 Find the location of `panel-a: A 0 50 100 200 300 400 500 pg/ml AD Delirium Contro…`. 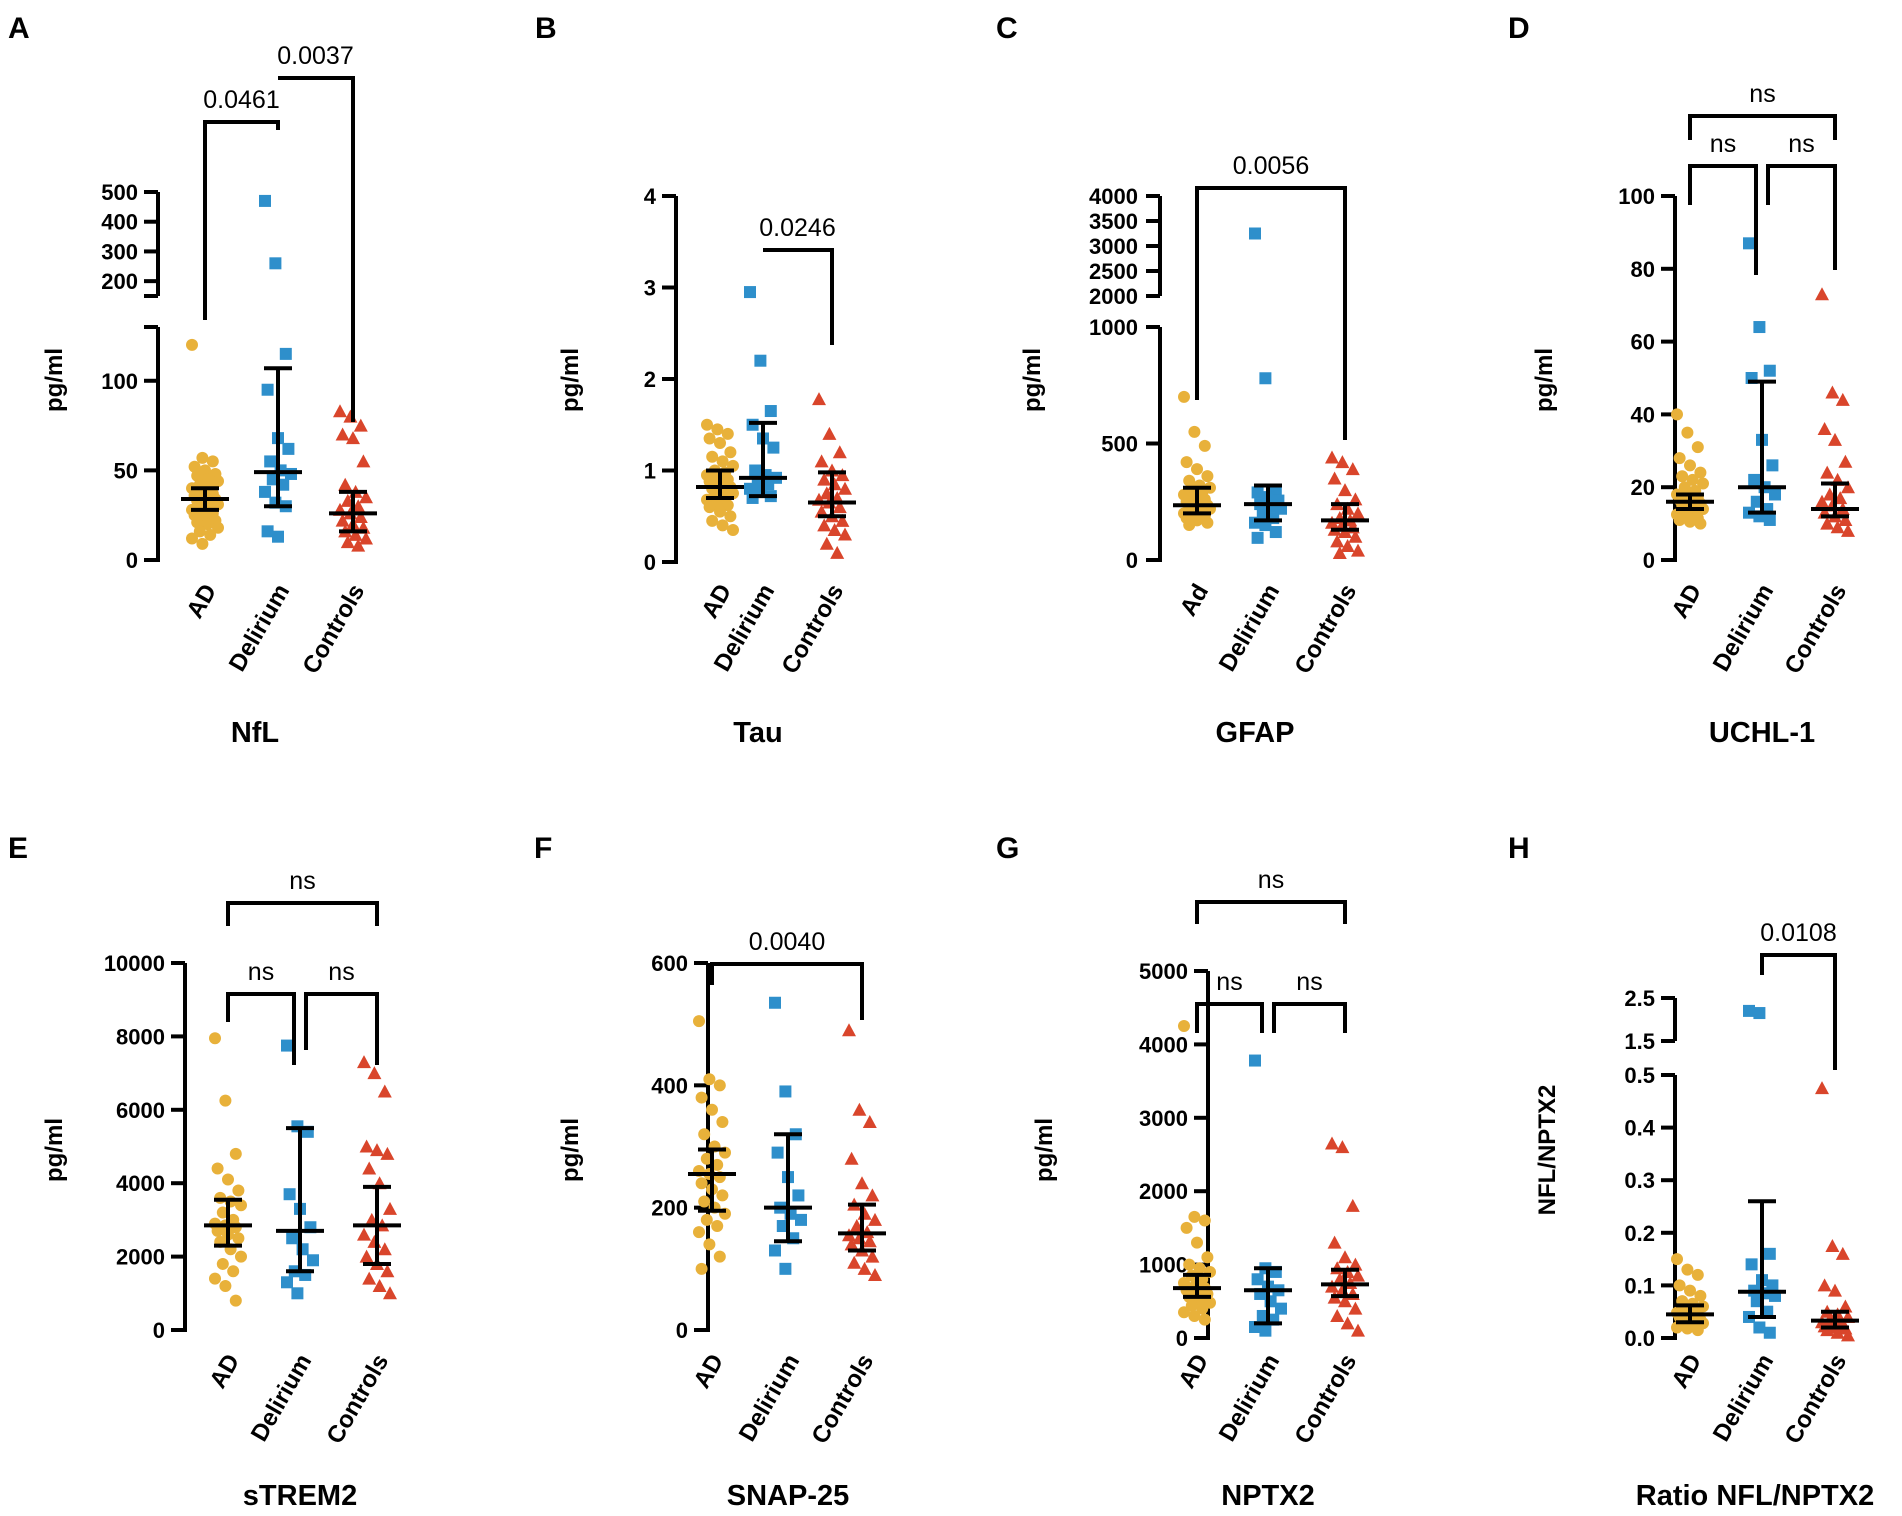

panel-a: A 0 50 100 200 300 400 500 pg/ml AD Delirium Contro… is located at coordinates (192, 380).